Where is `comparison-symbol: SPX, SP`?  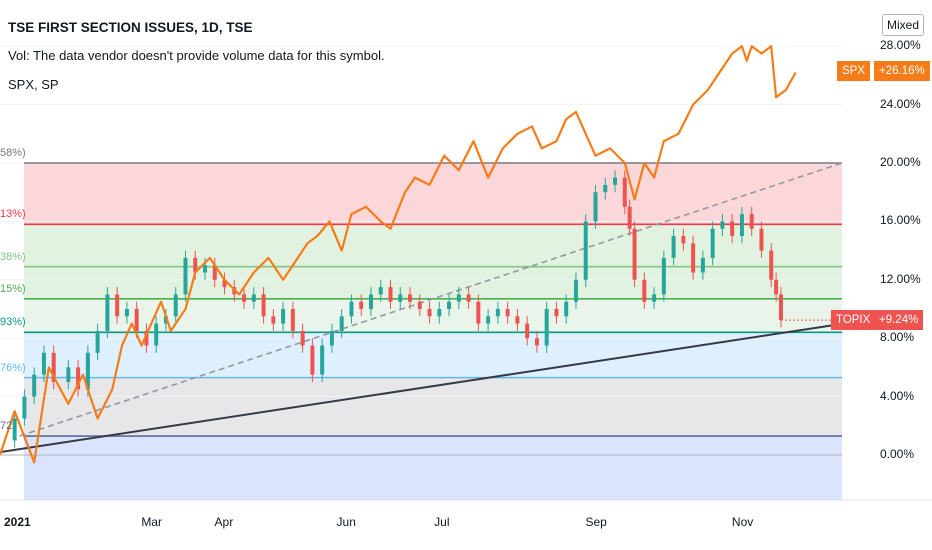
comparison-symbol: SPX, SP is located at coordinates (33, 84).